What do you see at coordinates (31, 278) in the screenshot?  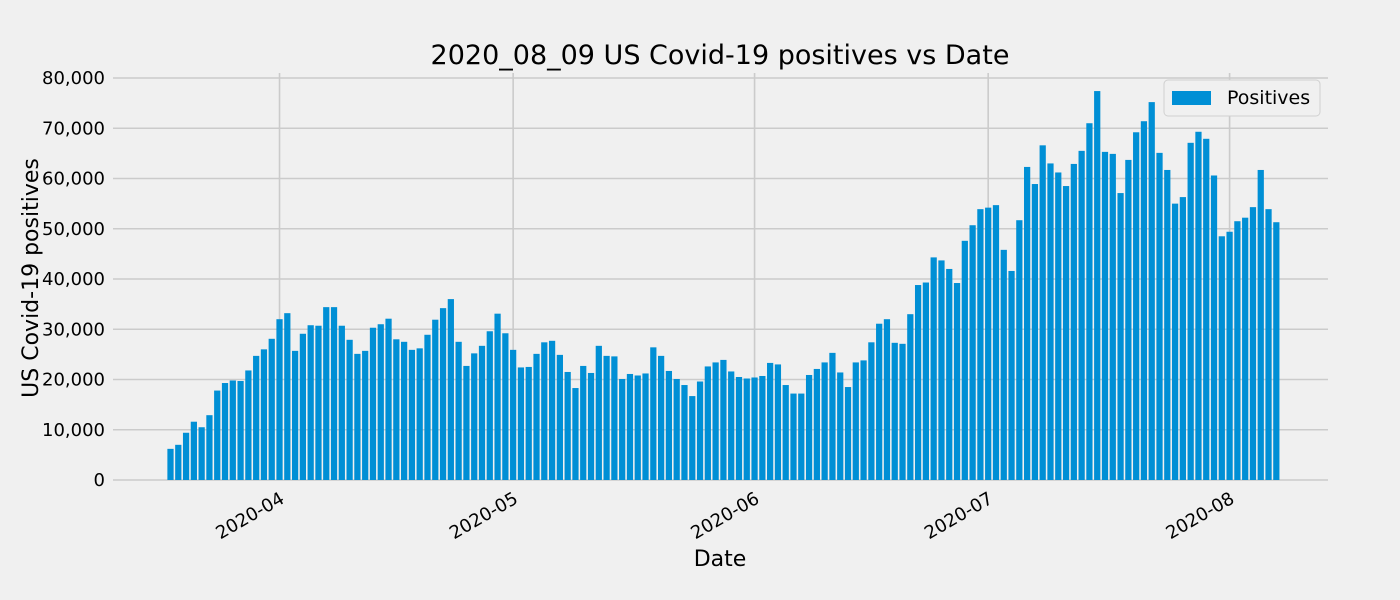 I see `y-axis-label: US Covid-19 positives` at bounding box center [31, 278].